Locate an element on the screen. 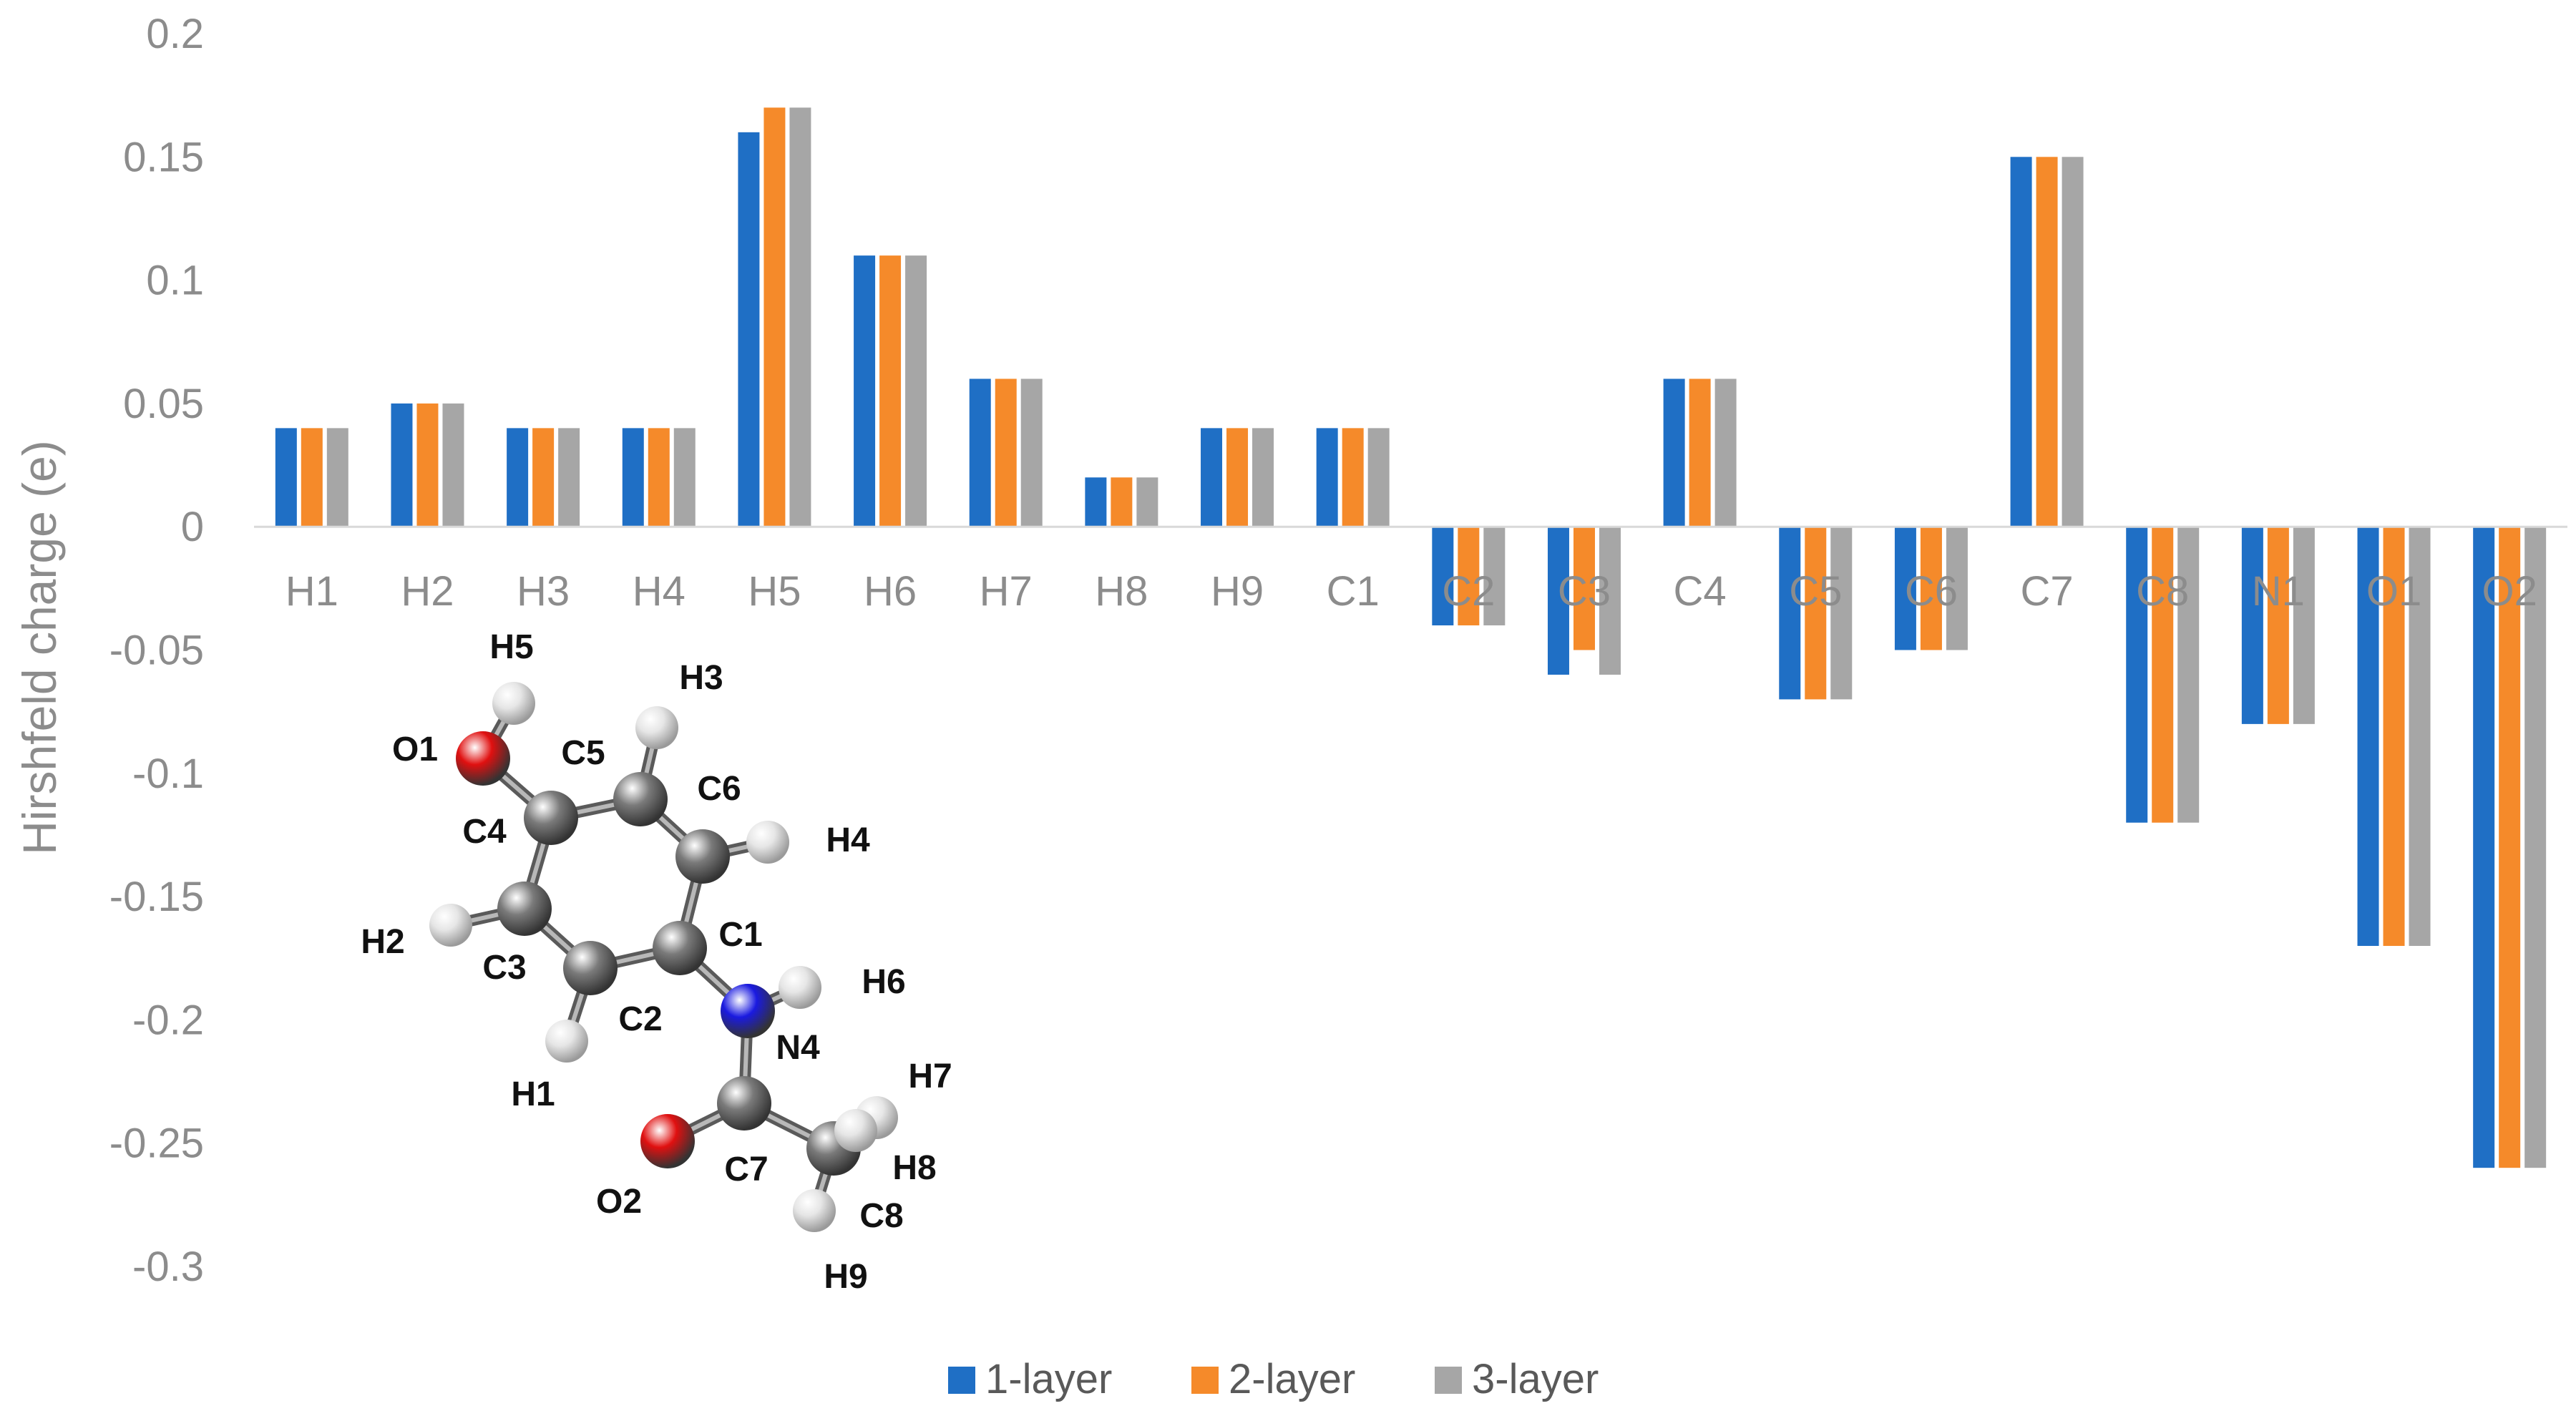 The height and width of the screenshot is (1421, 2576). x-tick-label-c4: C4 is located at coordinates (1700, 591).